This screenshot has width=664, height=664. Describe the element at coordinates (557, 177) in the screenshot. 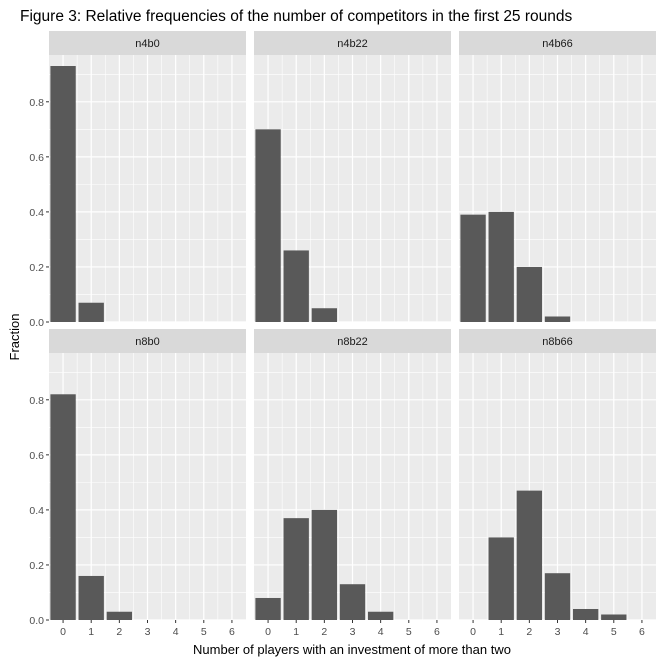

I see `facet-panel-n4b66: n4b66` at that location.